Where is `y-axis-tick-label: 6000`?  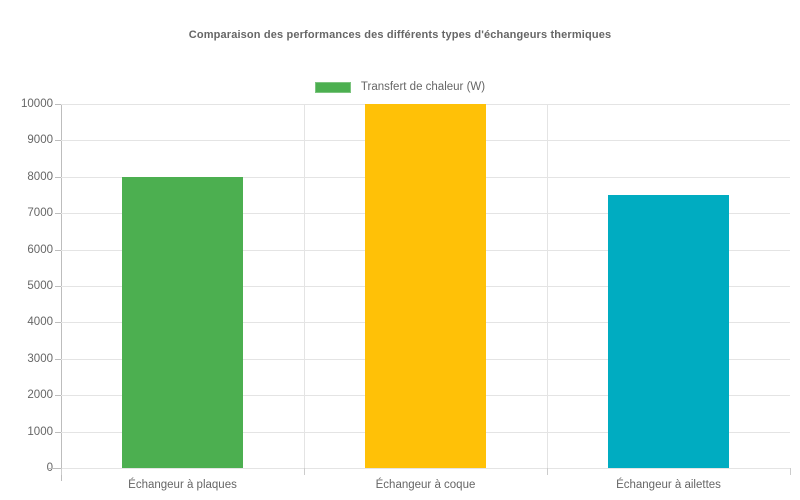 y-axis-tick-label: 6000 is located at coordinates (40, 249).